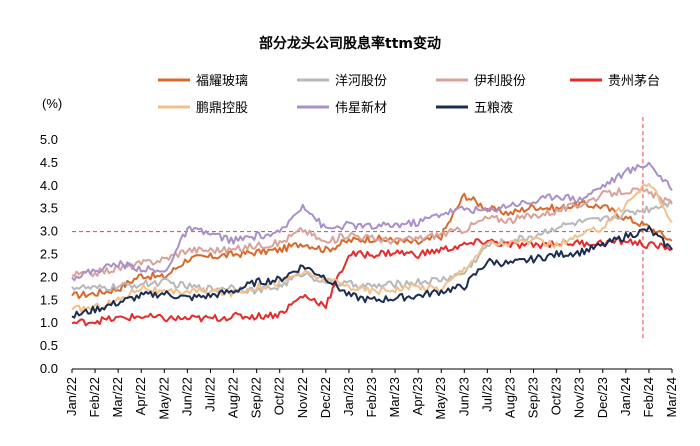  What do you see at coordinates (49, 322) in the screenshot?
I see `y-tick-label: 1.0` at bounding box center [49, 322].